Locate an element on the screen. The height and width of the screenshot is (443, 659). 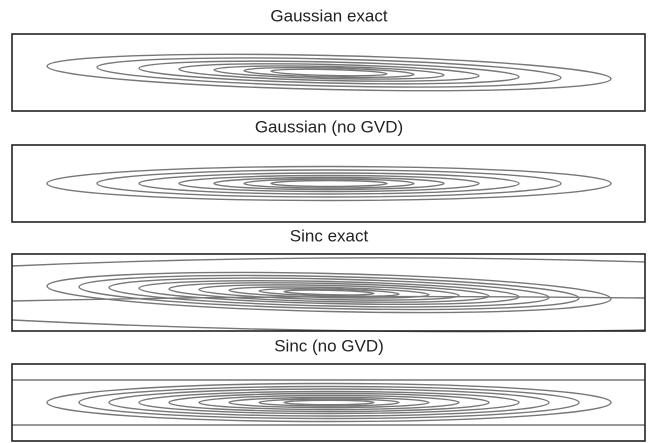
panel-title: Sinc exact is located at coordinates (329, 235).